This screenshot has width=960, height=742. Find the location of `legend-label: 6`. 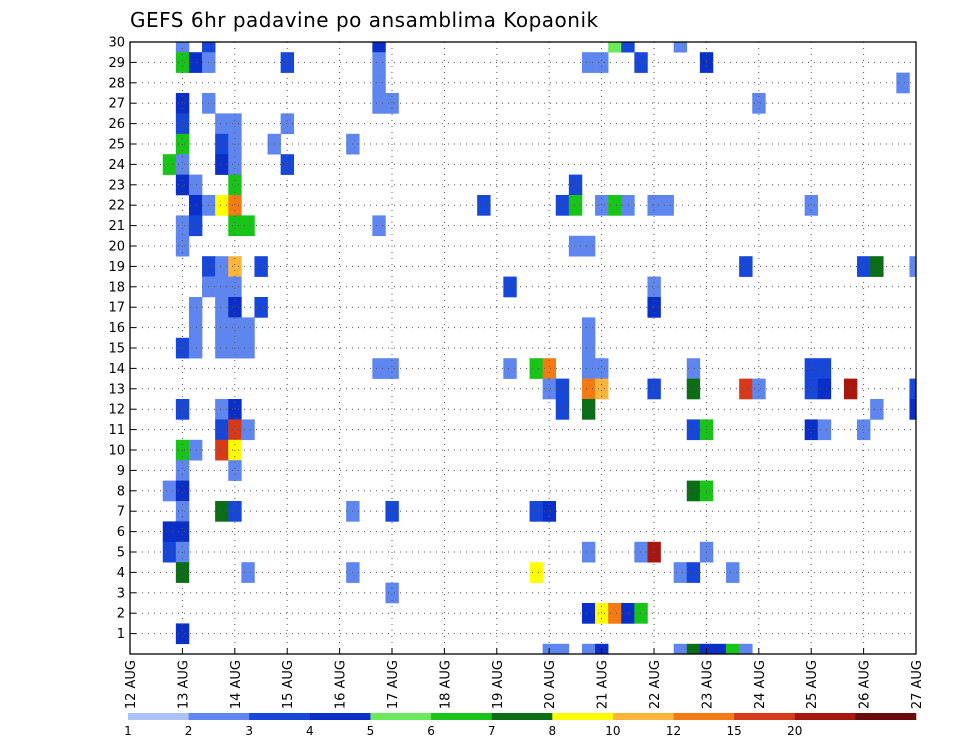

legend-label: 6 is located at coordinates (431, 731).